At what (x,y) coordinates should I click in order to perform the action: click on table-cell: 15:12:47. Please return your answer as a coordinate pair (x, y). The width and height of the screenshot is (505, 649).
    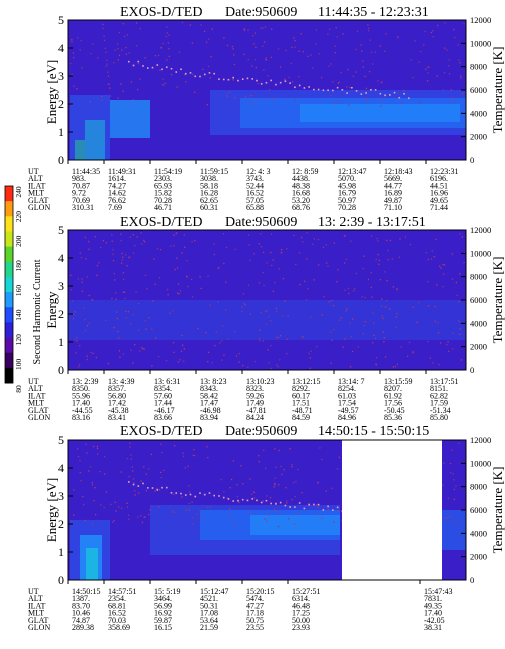
    Looking at the image, I should click on (214, 591).